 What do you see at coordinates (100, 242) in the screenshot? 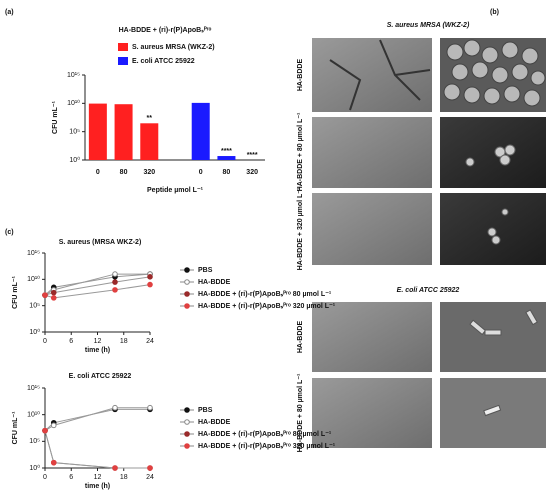
I see `chart-title: S. aureus (MRSA WKZ-2)` at bounding box center [100, 242].